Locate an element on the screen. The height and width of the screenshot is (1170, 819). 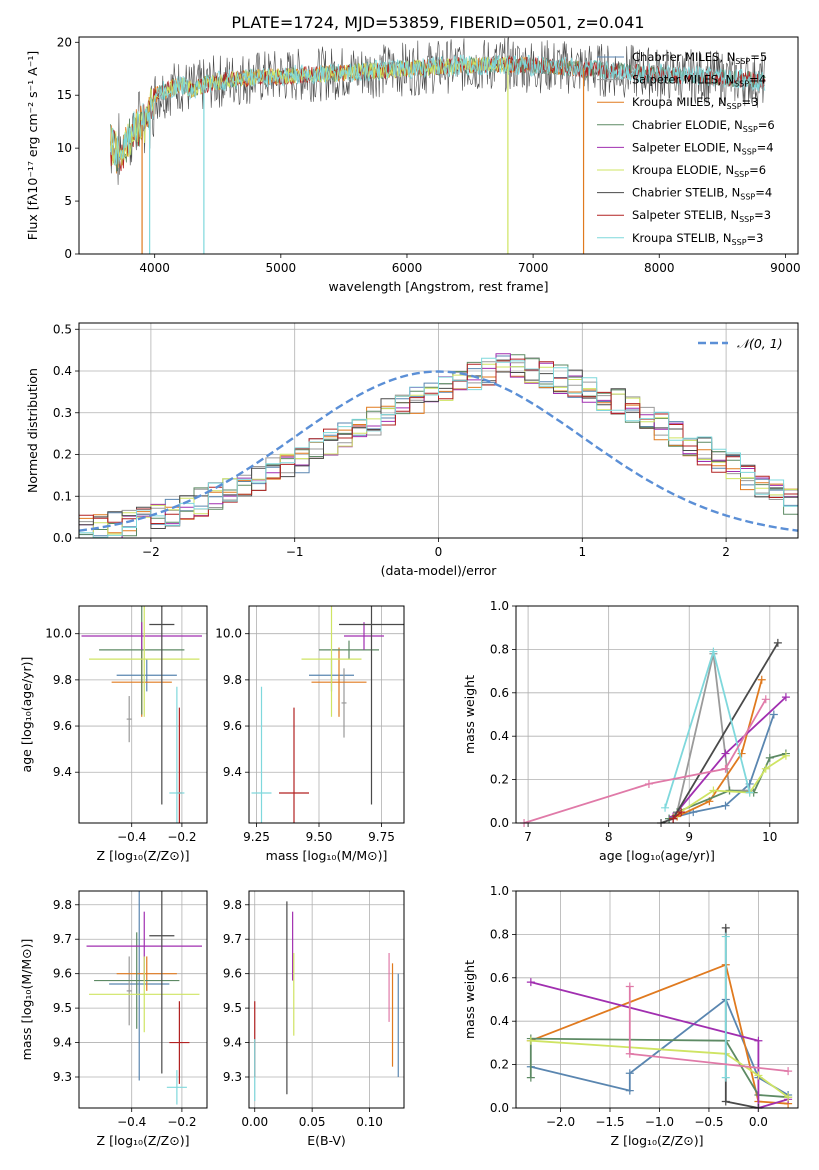
x-tick-label: 9000 is located at coordinates (785, 268).